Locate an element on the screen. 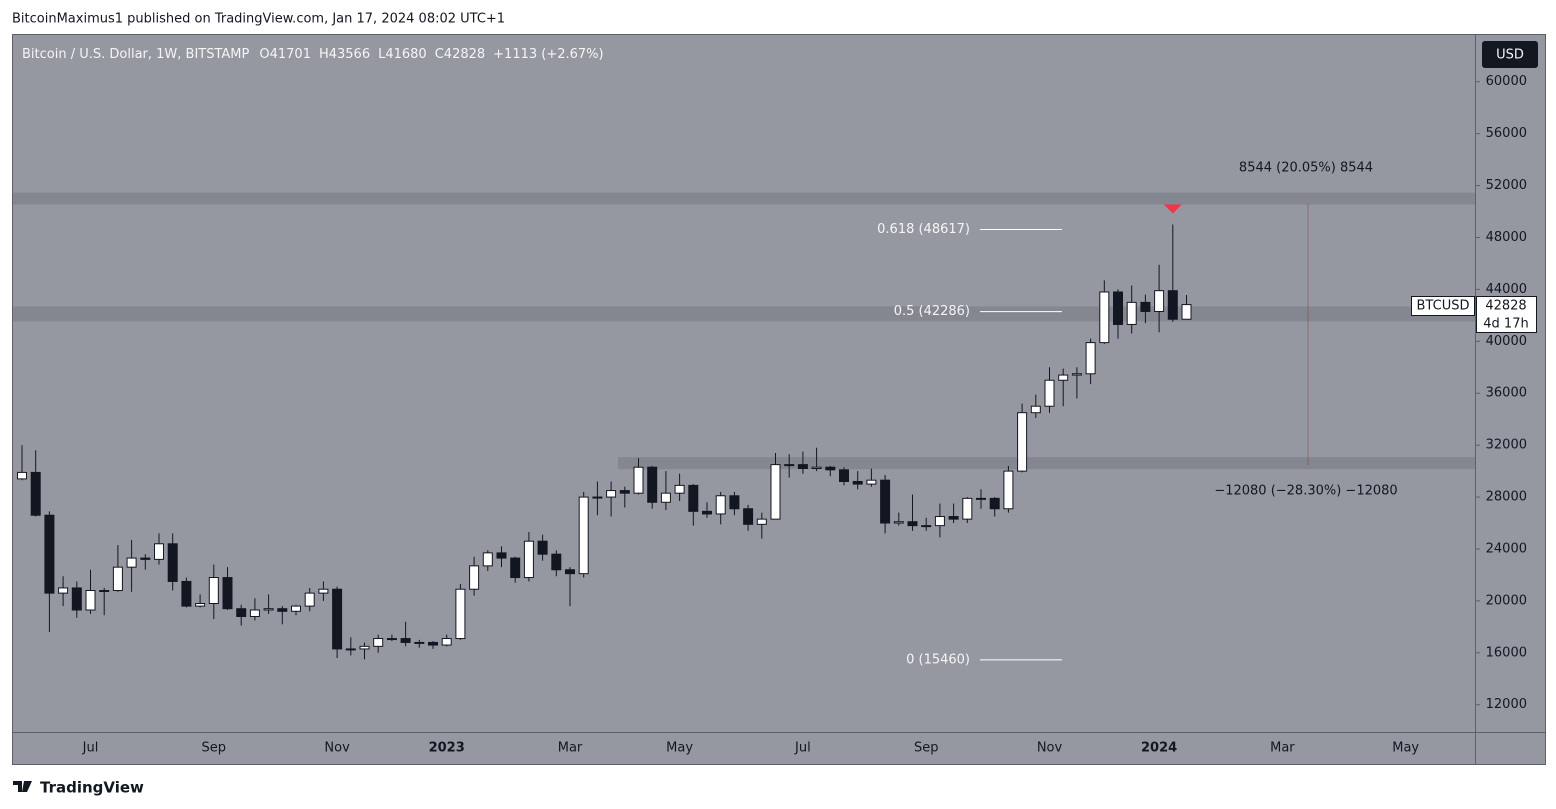 The width and height of the screenshot is (1556, 809). fib-label: 0 (15460) is located at coordinates (938, 659).